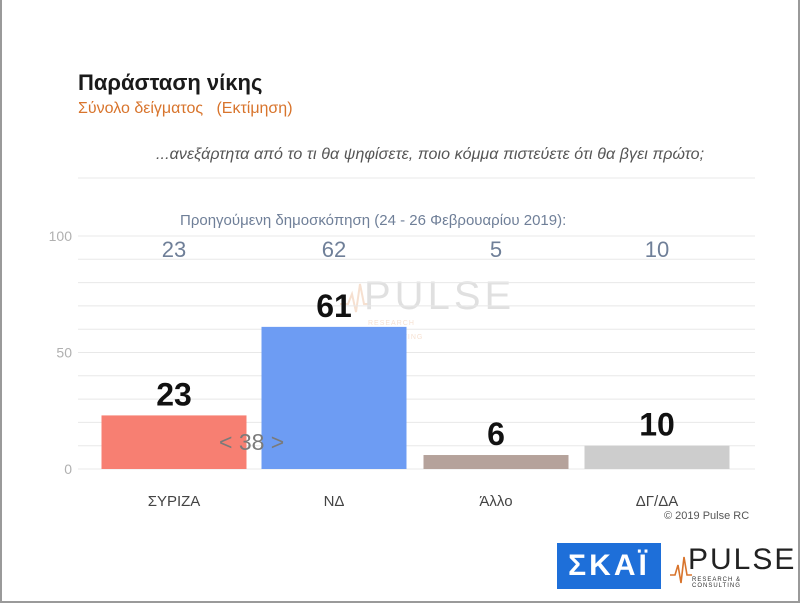 This screenshot has height=603, width=800. I want to click on y-tick-label: 100, so click(61, 236).